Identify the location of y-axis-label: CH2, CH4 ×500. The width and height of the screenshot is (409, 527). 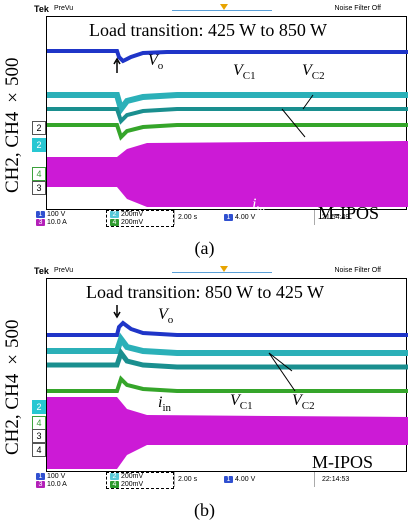
(12, 387).